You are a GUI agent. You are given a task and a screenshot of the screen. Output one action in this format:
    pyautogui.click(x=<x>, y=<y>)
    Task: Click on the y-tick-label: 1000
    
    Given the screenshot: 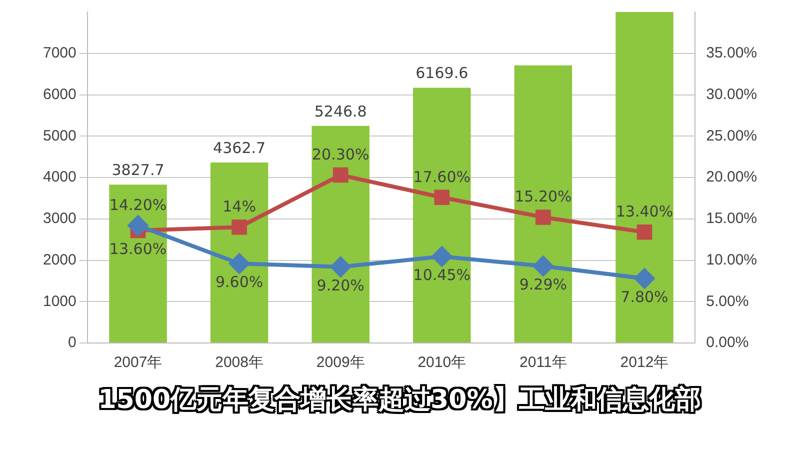 What is the action you would take?
    pyautogui.click(x=59, y=301)
    